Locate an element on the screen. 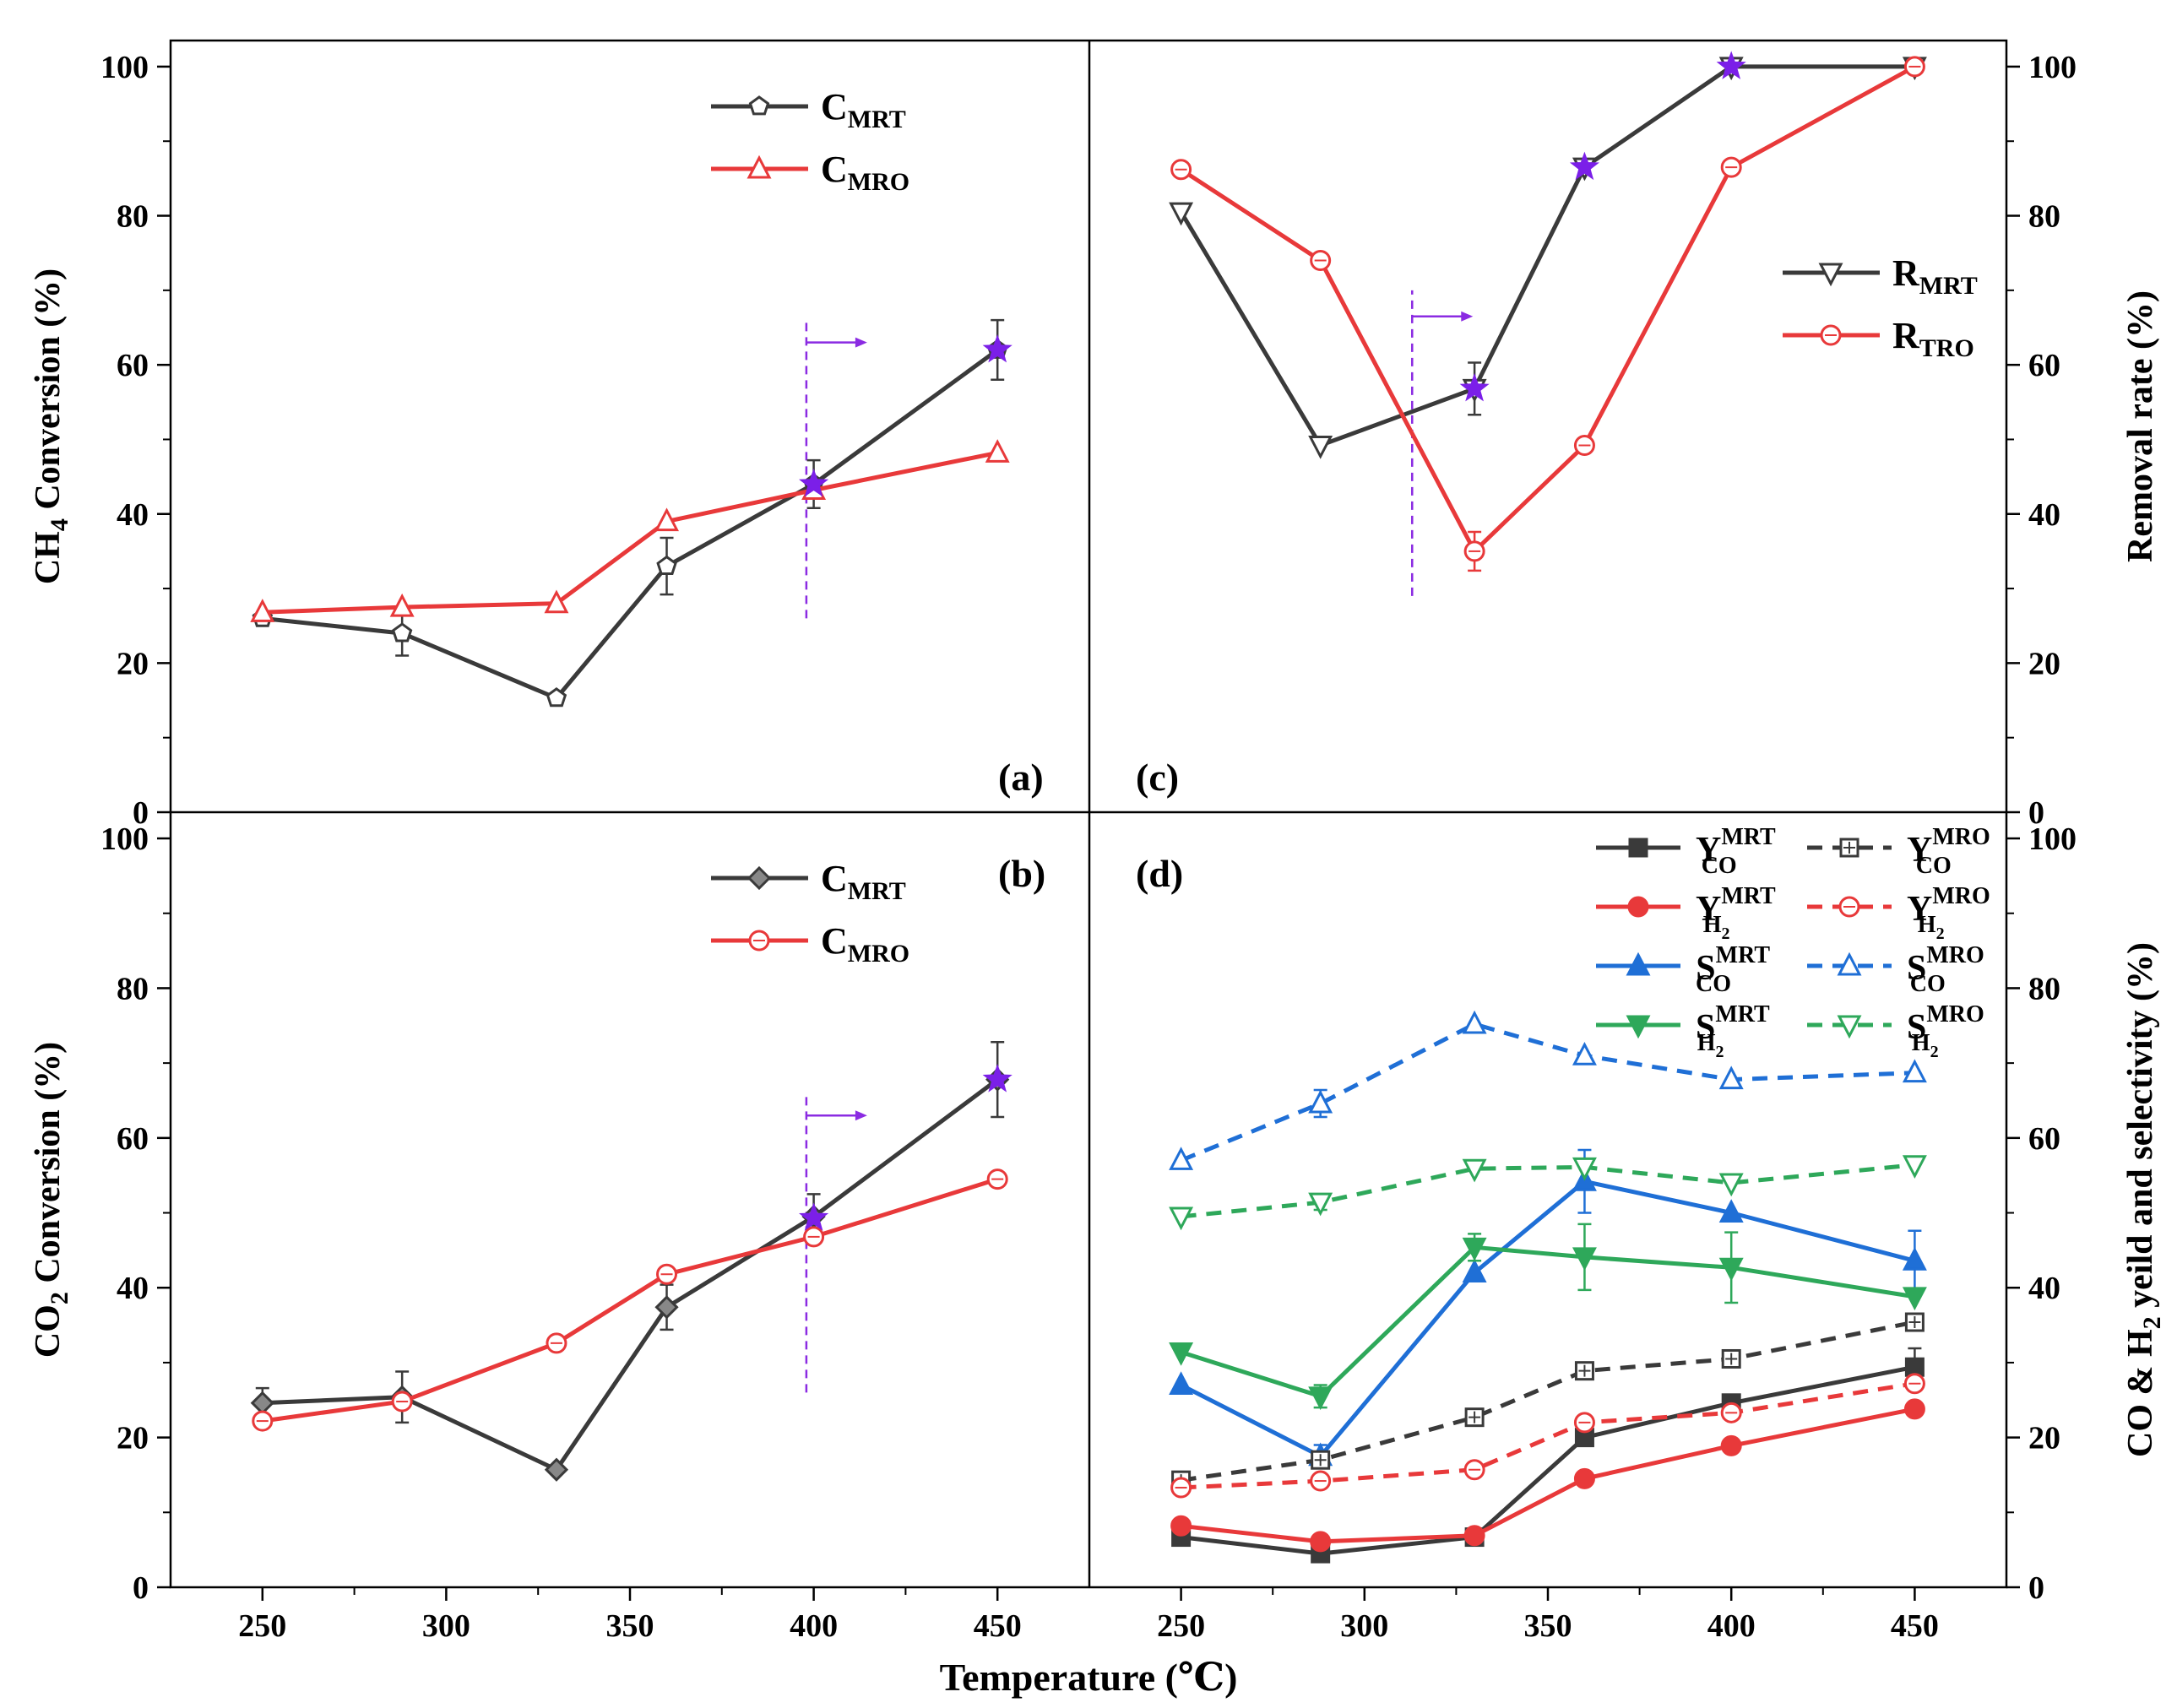  x-tick-label-d-4: 450 is located at coordinates (1915, 1626).